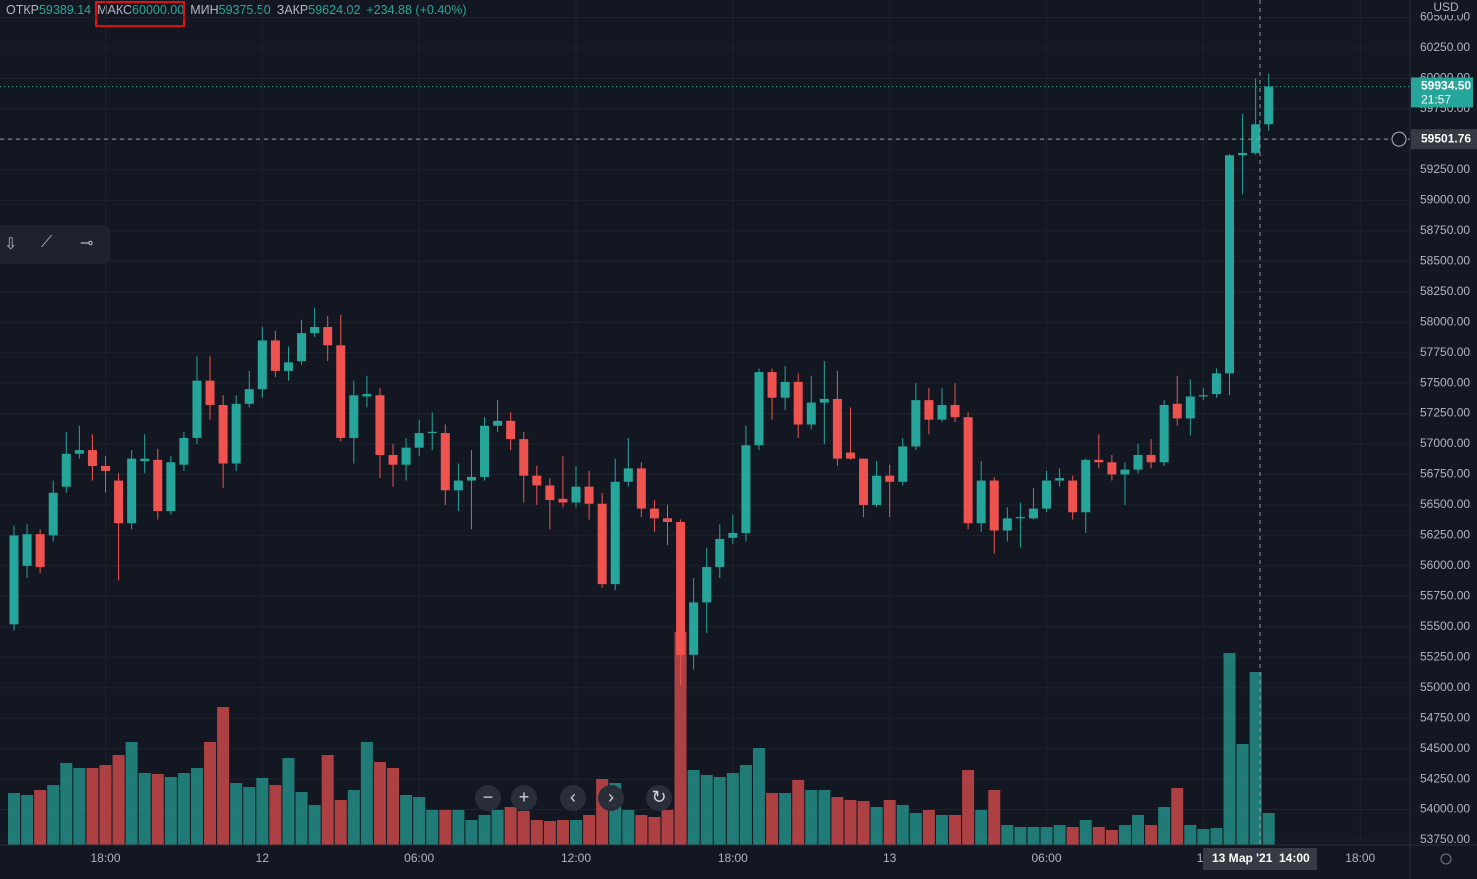 Image resolution: width=1477 pixels, height=879 pixels. Describe the element at coordinates (1445, 535) in the screenshot. I see `y-tick-label: 56250.00` at that location.